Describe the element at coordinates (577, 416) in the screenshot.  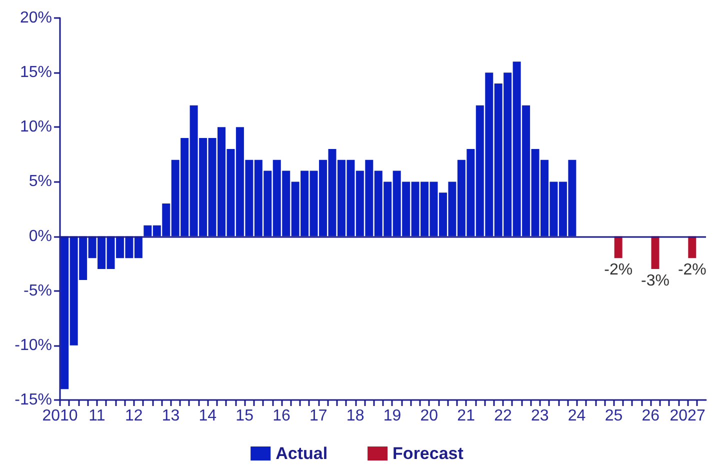
I see `x-tick-label: 24` at that location.